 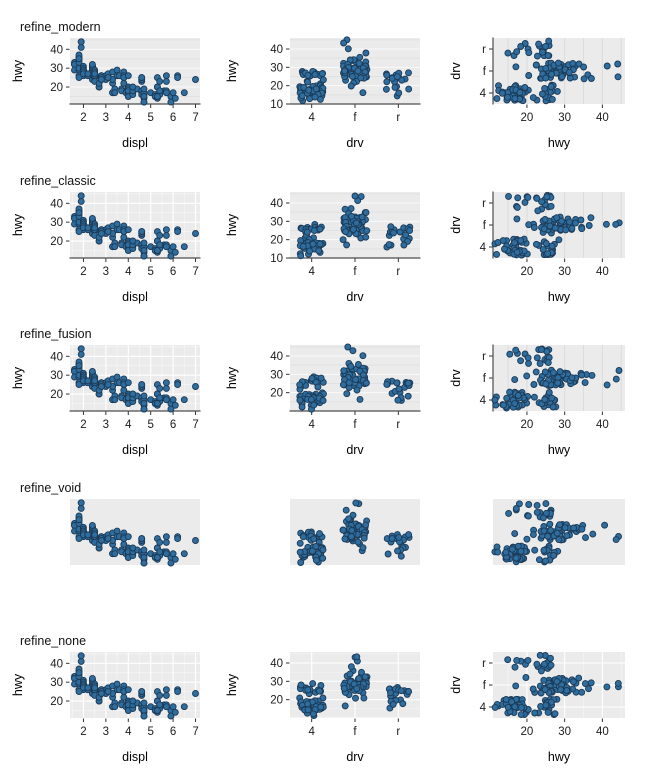 What do you see at coordinates (276, 664) in the screenshot?
I see `svg-text: 40` at bounding box center [276, 664].